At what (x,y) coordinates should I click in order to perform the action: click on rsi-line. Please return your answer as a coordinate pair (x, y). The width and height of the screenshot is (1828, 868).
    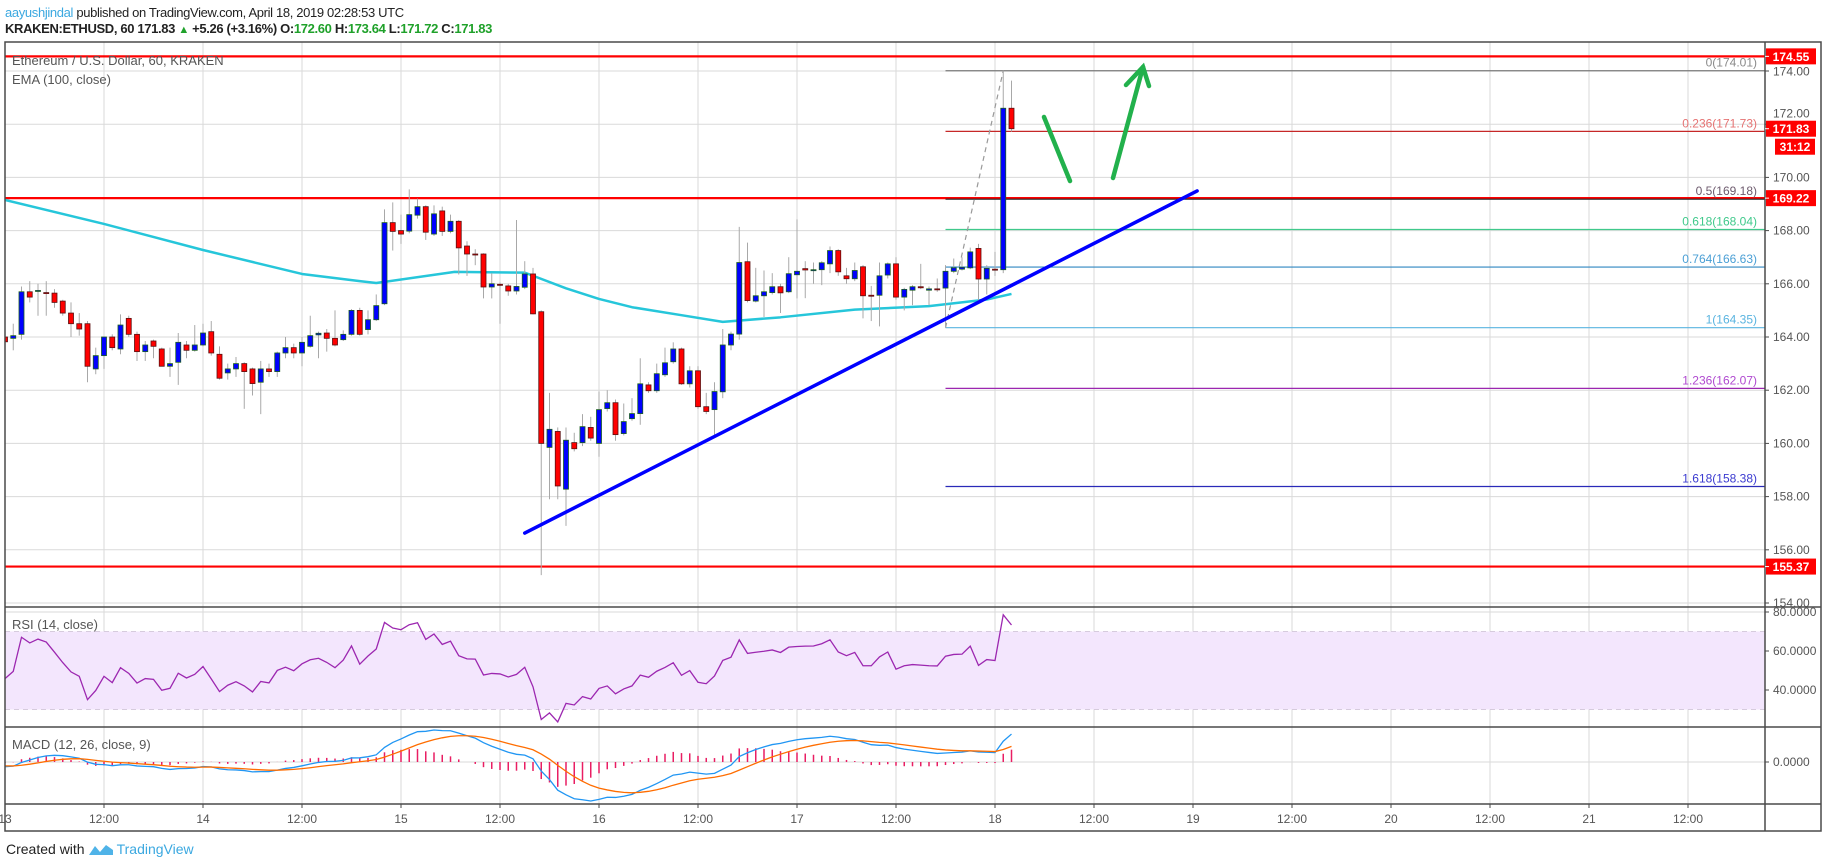
    Looking at the image, I should click on (509, 668).